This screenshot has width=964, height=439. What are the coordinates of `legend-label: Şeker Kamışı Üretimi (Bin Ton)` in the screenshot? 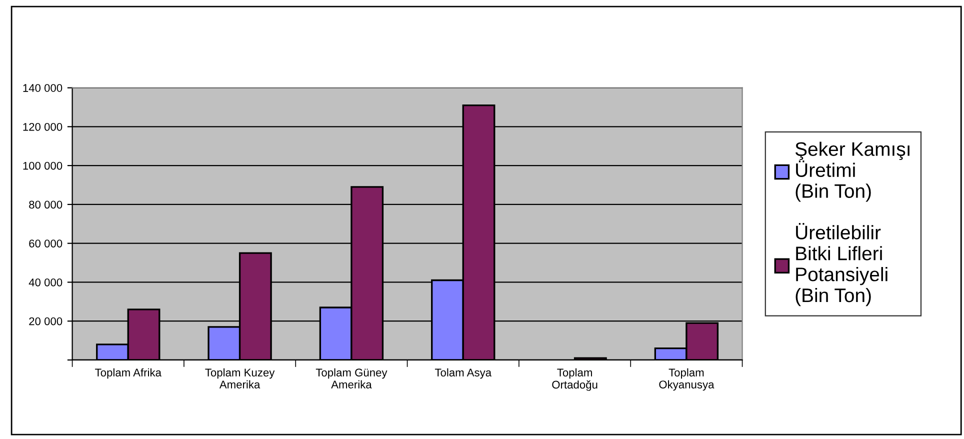 It's located at (852, 172).